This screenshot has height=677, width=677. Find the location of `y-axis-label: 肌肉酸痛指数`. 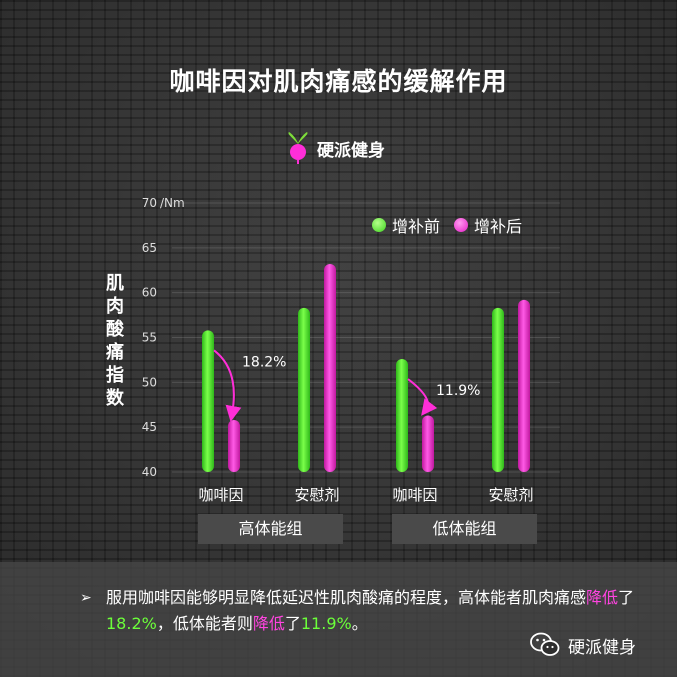

y-axis-label: 肌肉酸痛指数 is located at coordinates (115, 341).